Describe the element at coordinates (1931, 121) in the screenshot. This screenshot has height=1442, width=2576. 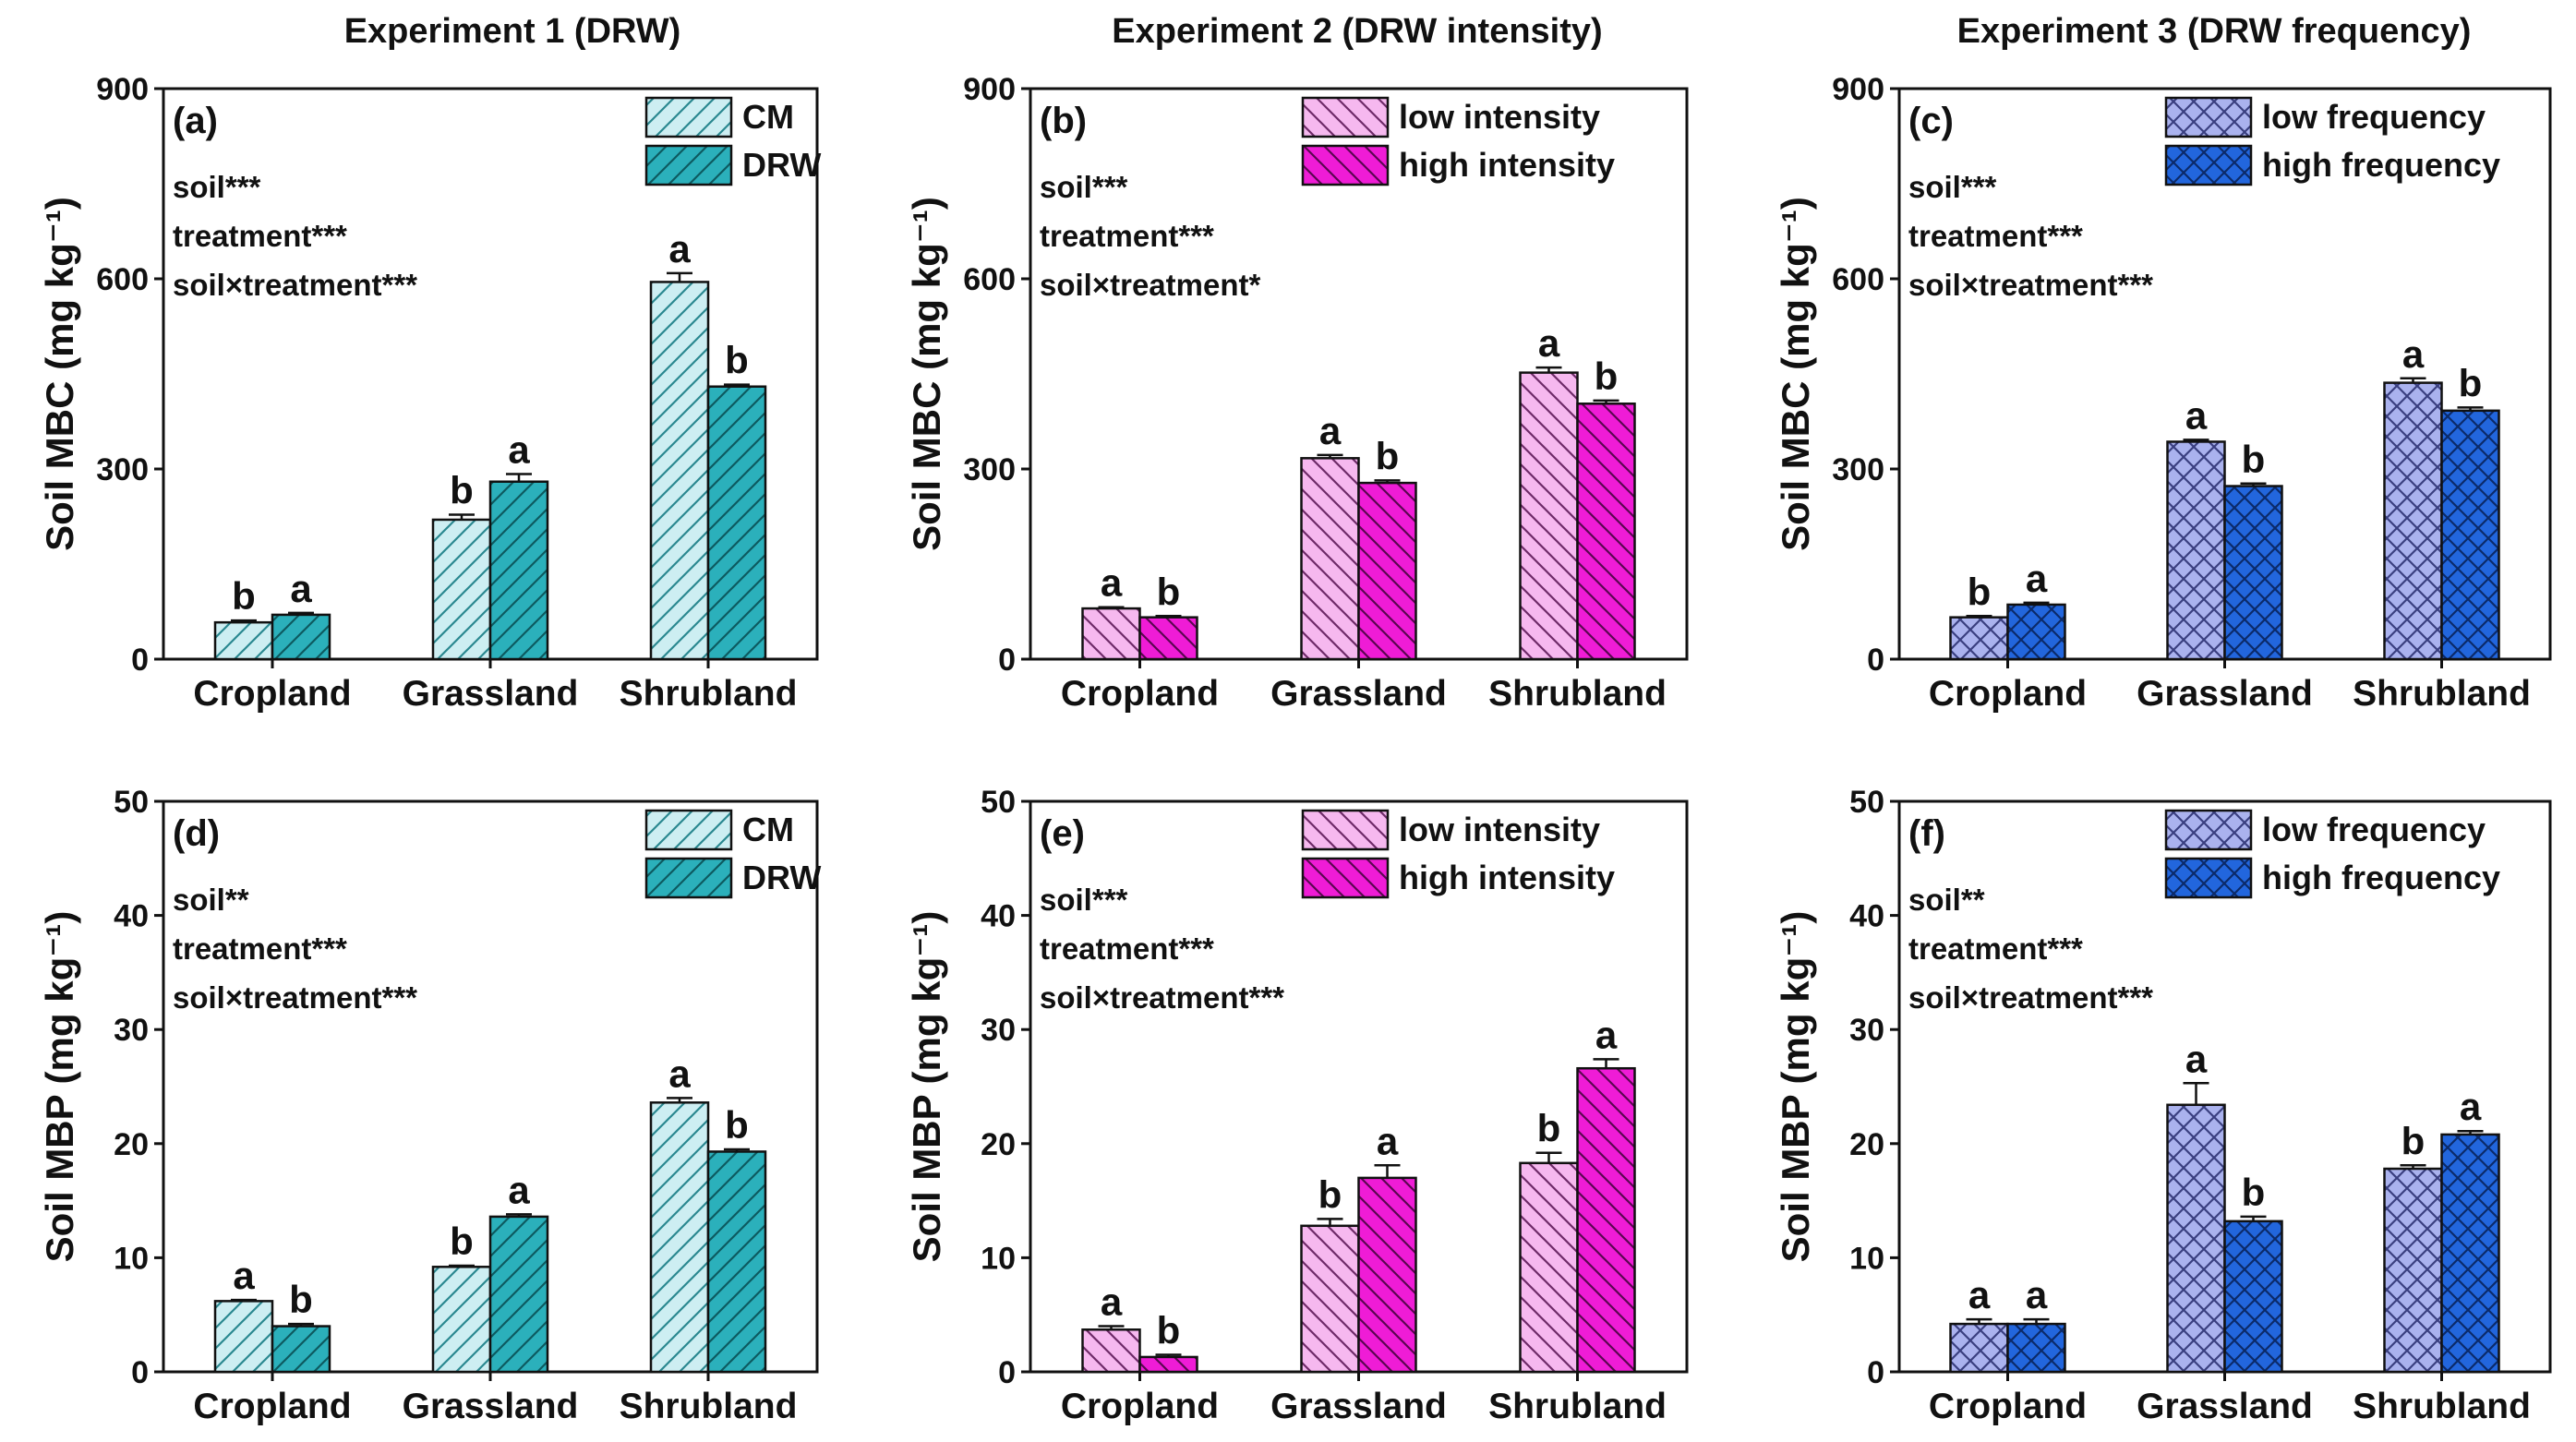
I see `panel-label: (c)` at that location.